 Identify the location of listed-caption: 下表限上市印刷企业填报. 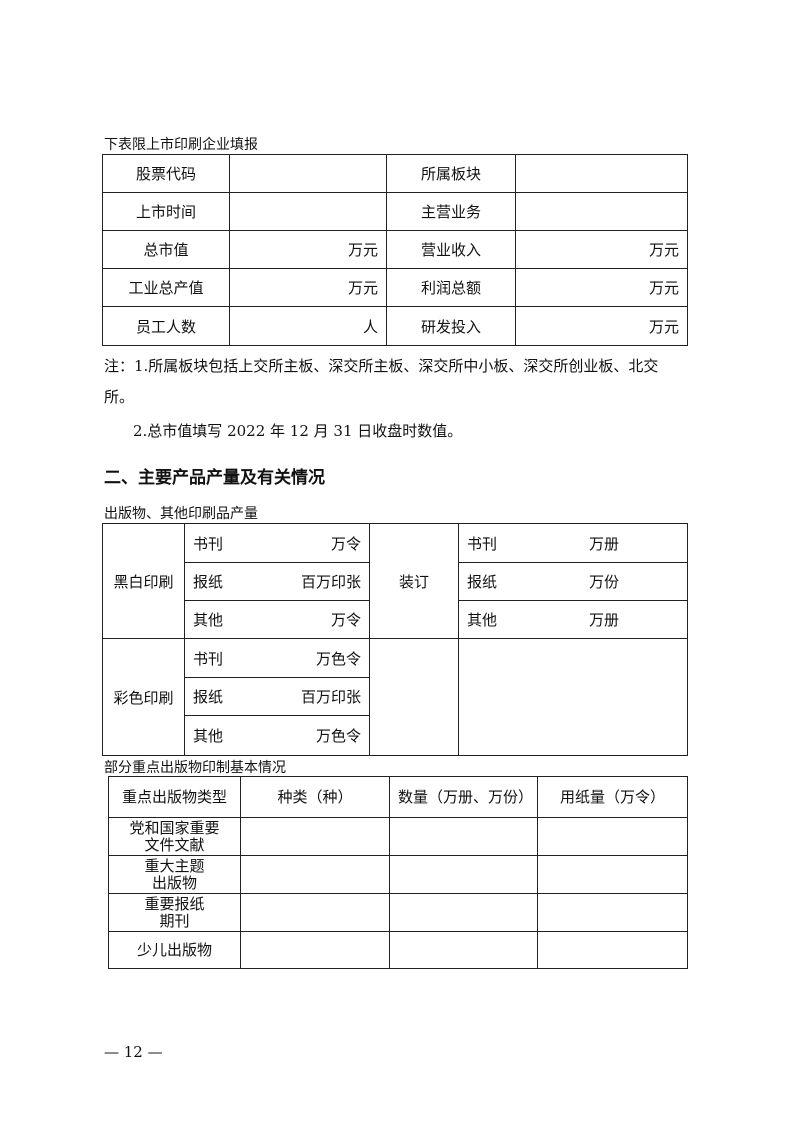
(181, 145).